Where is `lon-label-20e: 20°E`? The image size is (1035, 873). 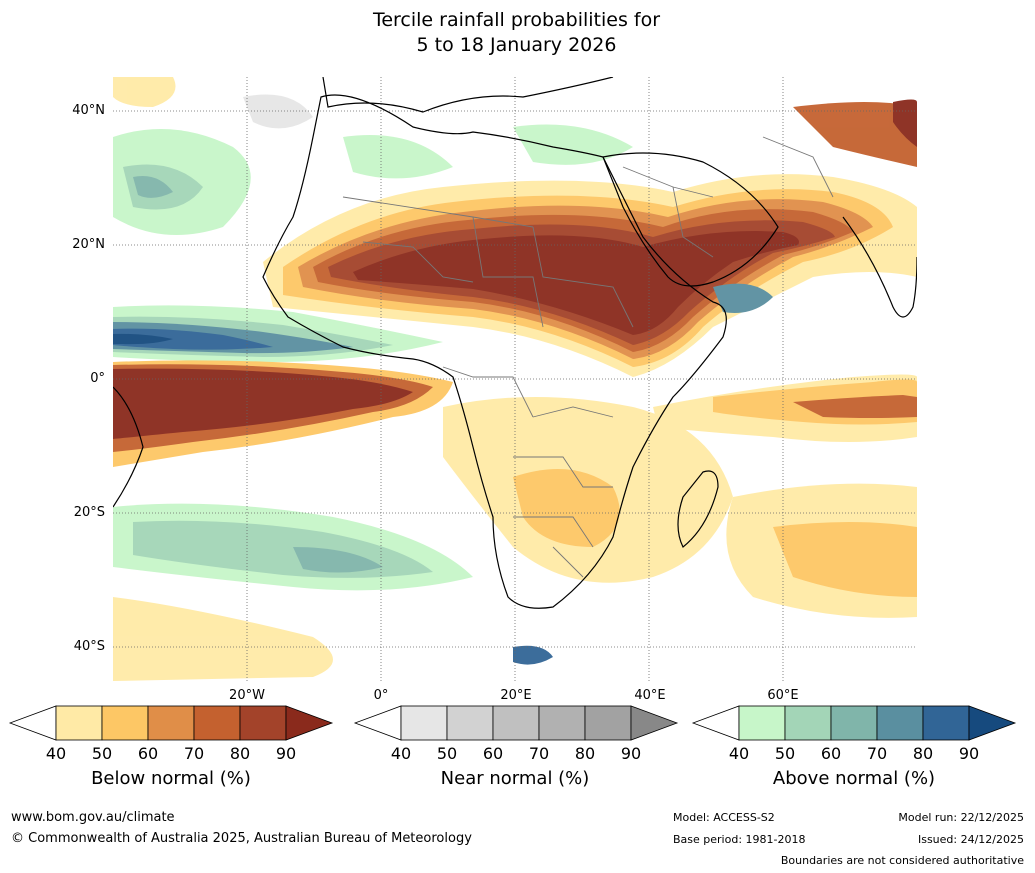 lon-label-20e: 20°E is located at coordinates (516, 695).